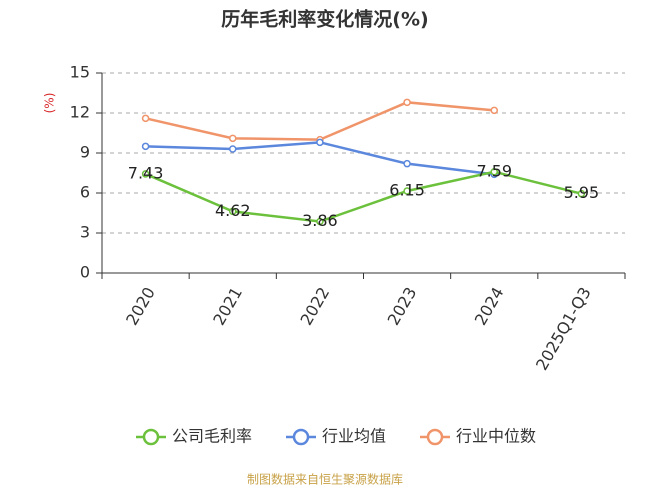 This screenshot has height=488, width=650. I want to click on y-tick-label: 0, so click(85, 272).